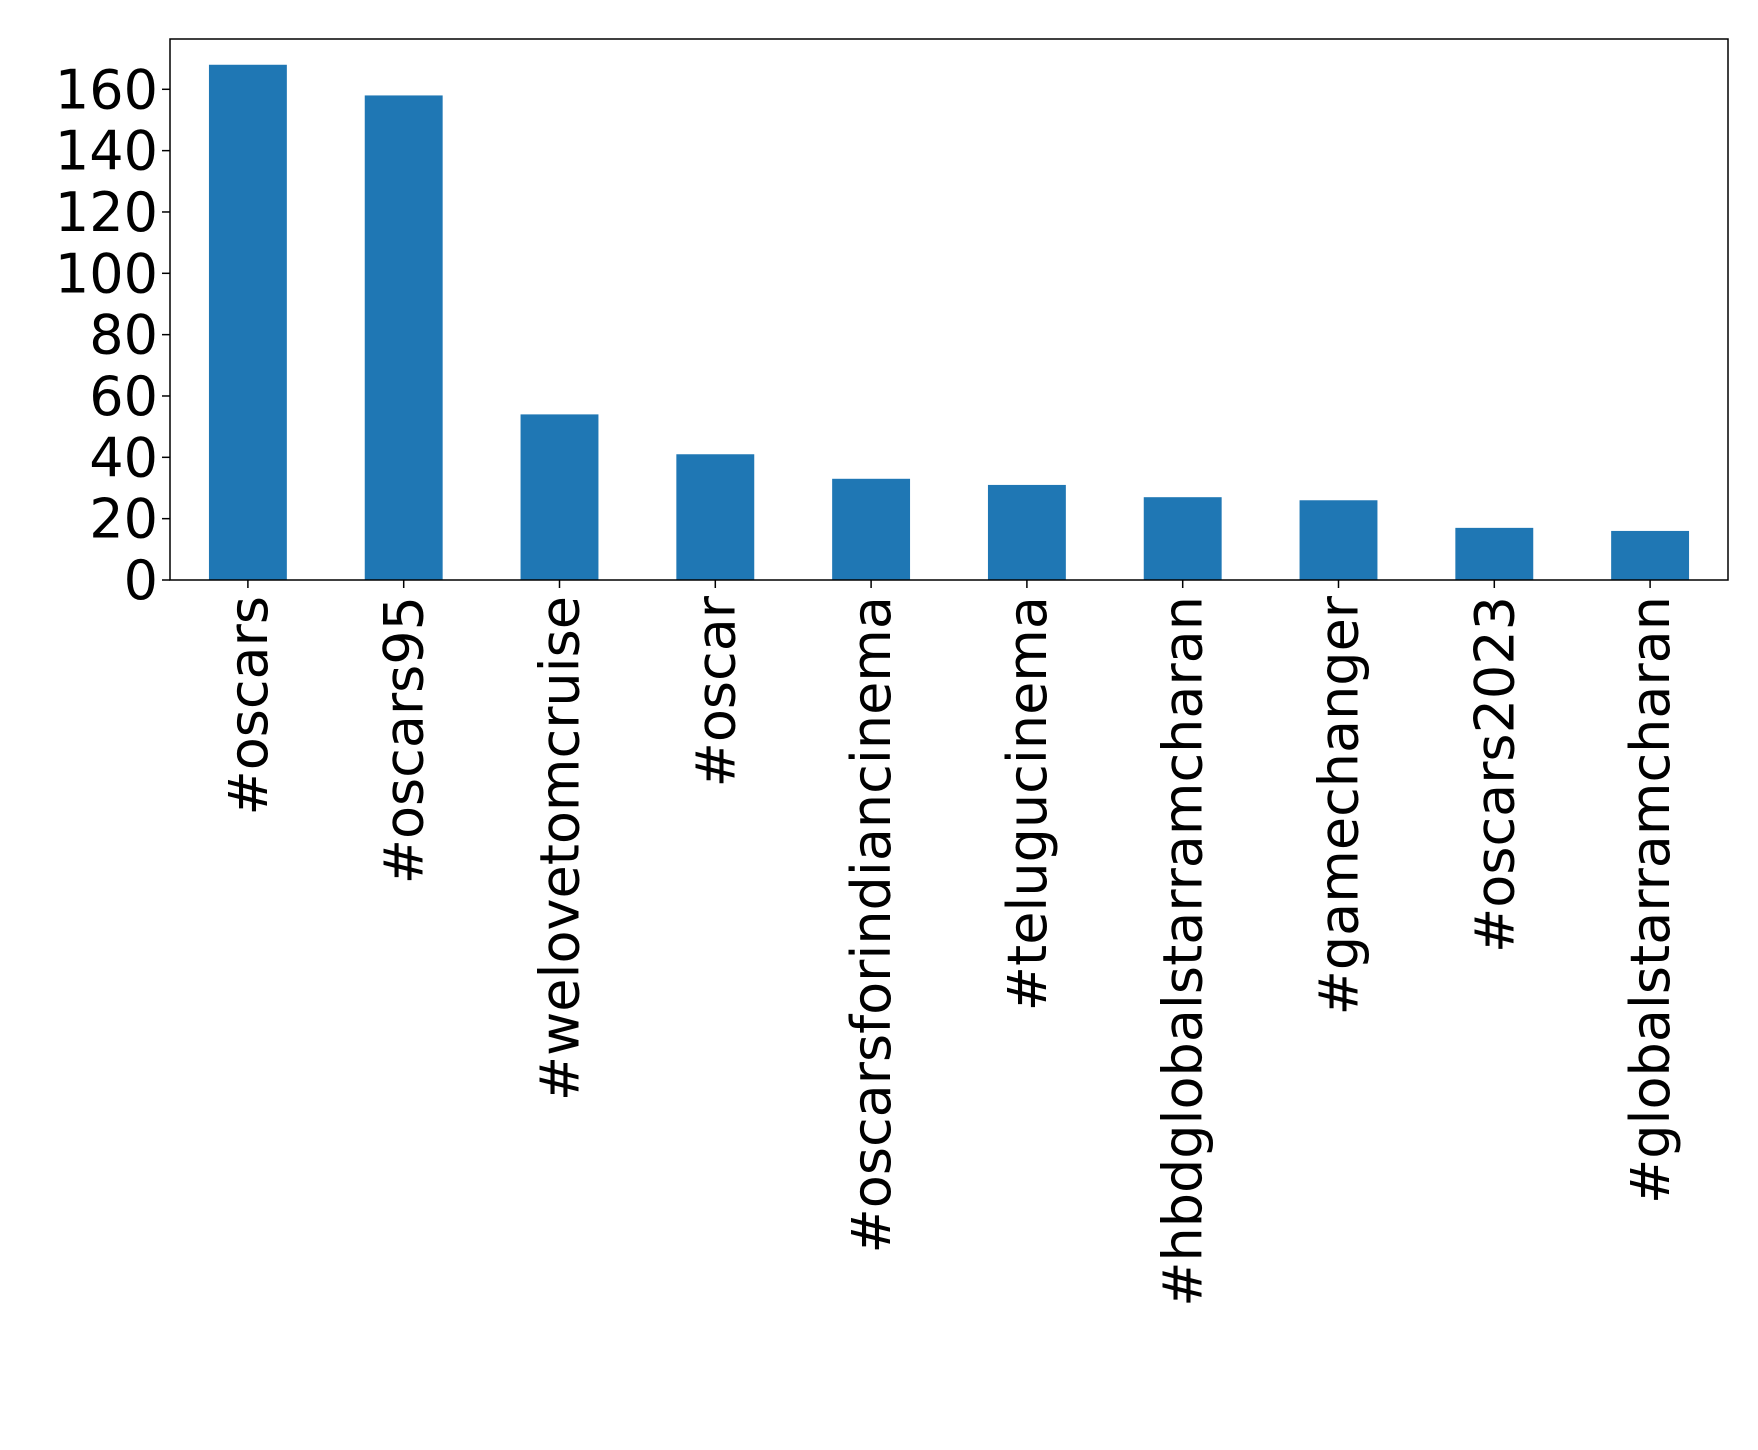  I want to click on y-tick-label: 80, so click(123, 335).